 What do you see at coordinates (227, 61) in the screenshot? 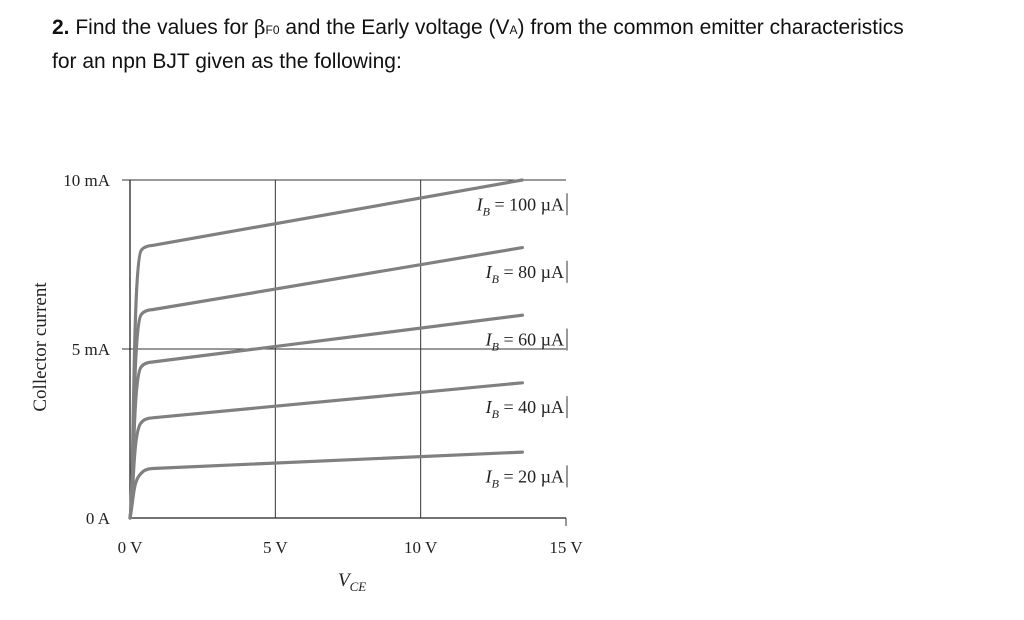
I see `question-text-d: for an npn BJT given as the following:` at bounding box center [227, 61].